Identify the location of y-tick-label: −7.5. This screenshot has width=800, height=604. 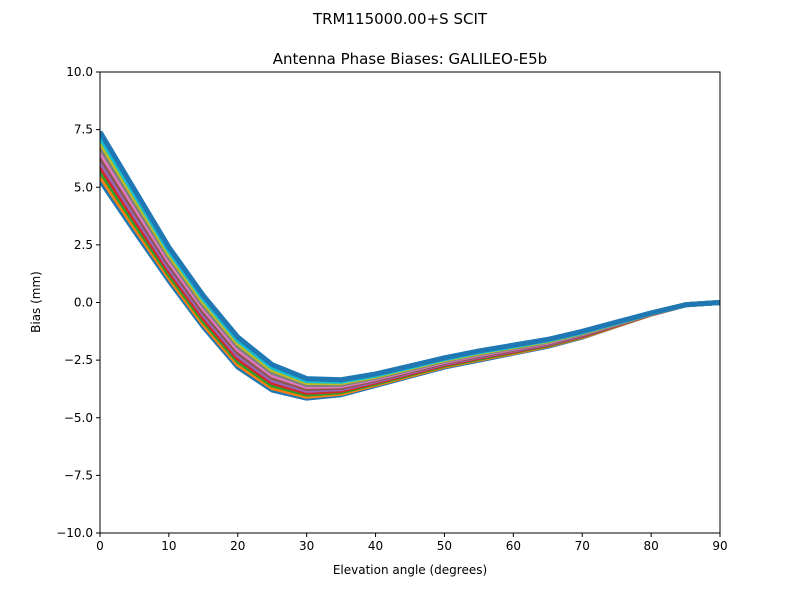
(78, 475).